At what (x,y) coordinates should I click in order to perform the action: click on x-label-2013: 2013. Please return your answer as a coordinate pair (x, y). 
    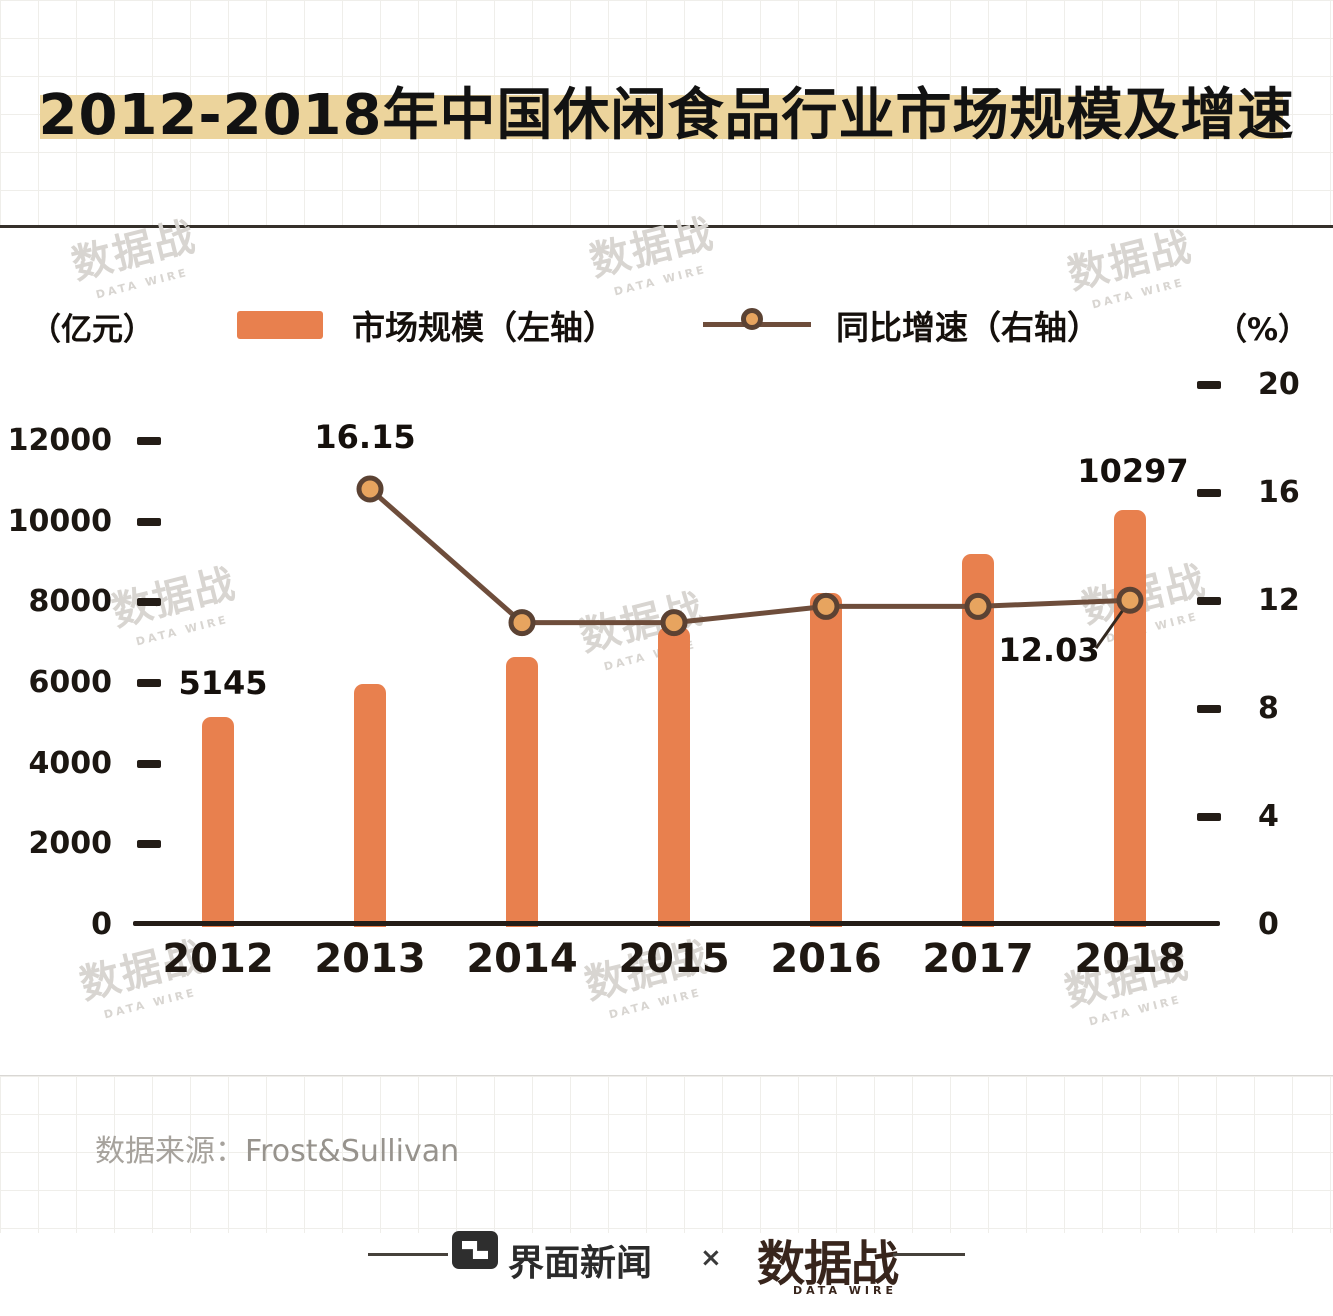
    Looking at the image, I should click on (370, 959).